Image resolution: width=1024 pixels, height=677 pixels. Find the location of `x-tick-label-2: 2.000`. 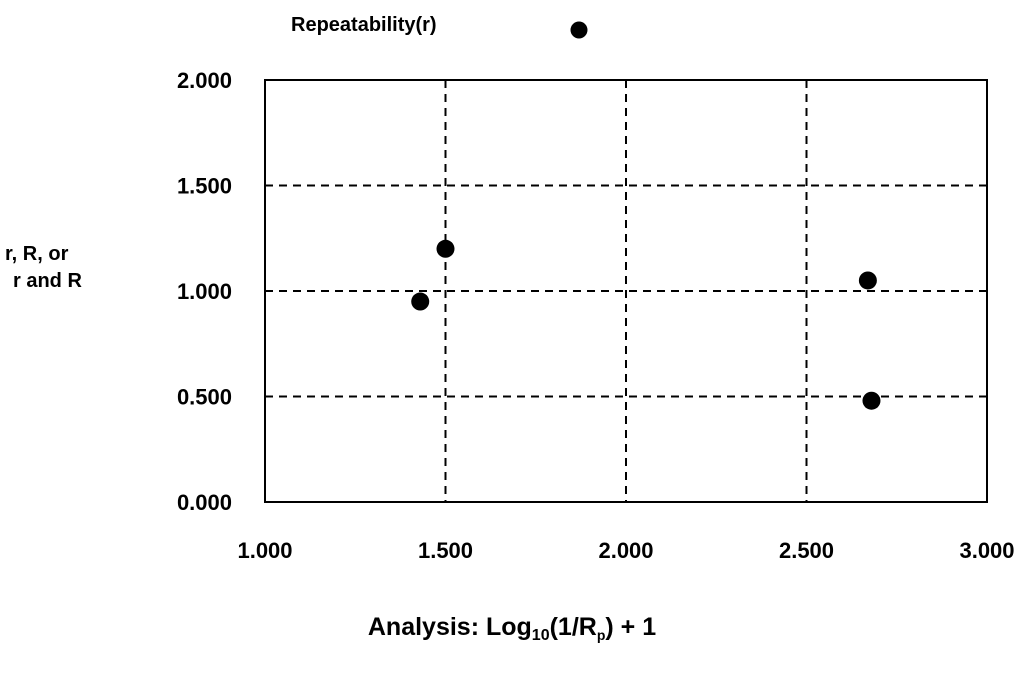

x-tick-label-2: 2.000 is located at coordinates (625, 550).